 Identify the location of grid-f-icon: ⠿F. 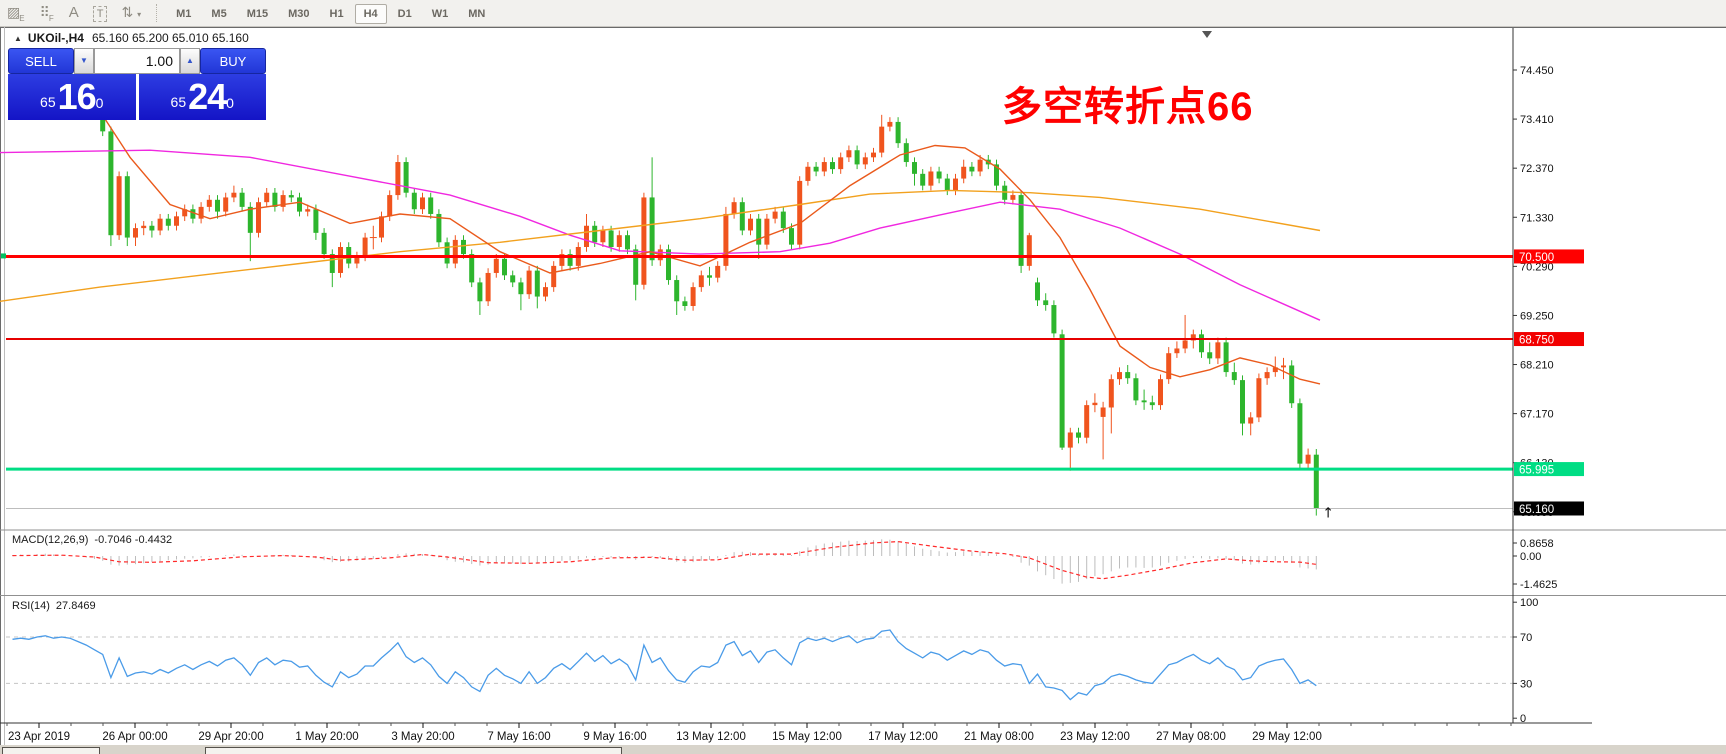
(46, 13).